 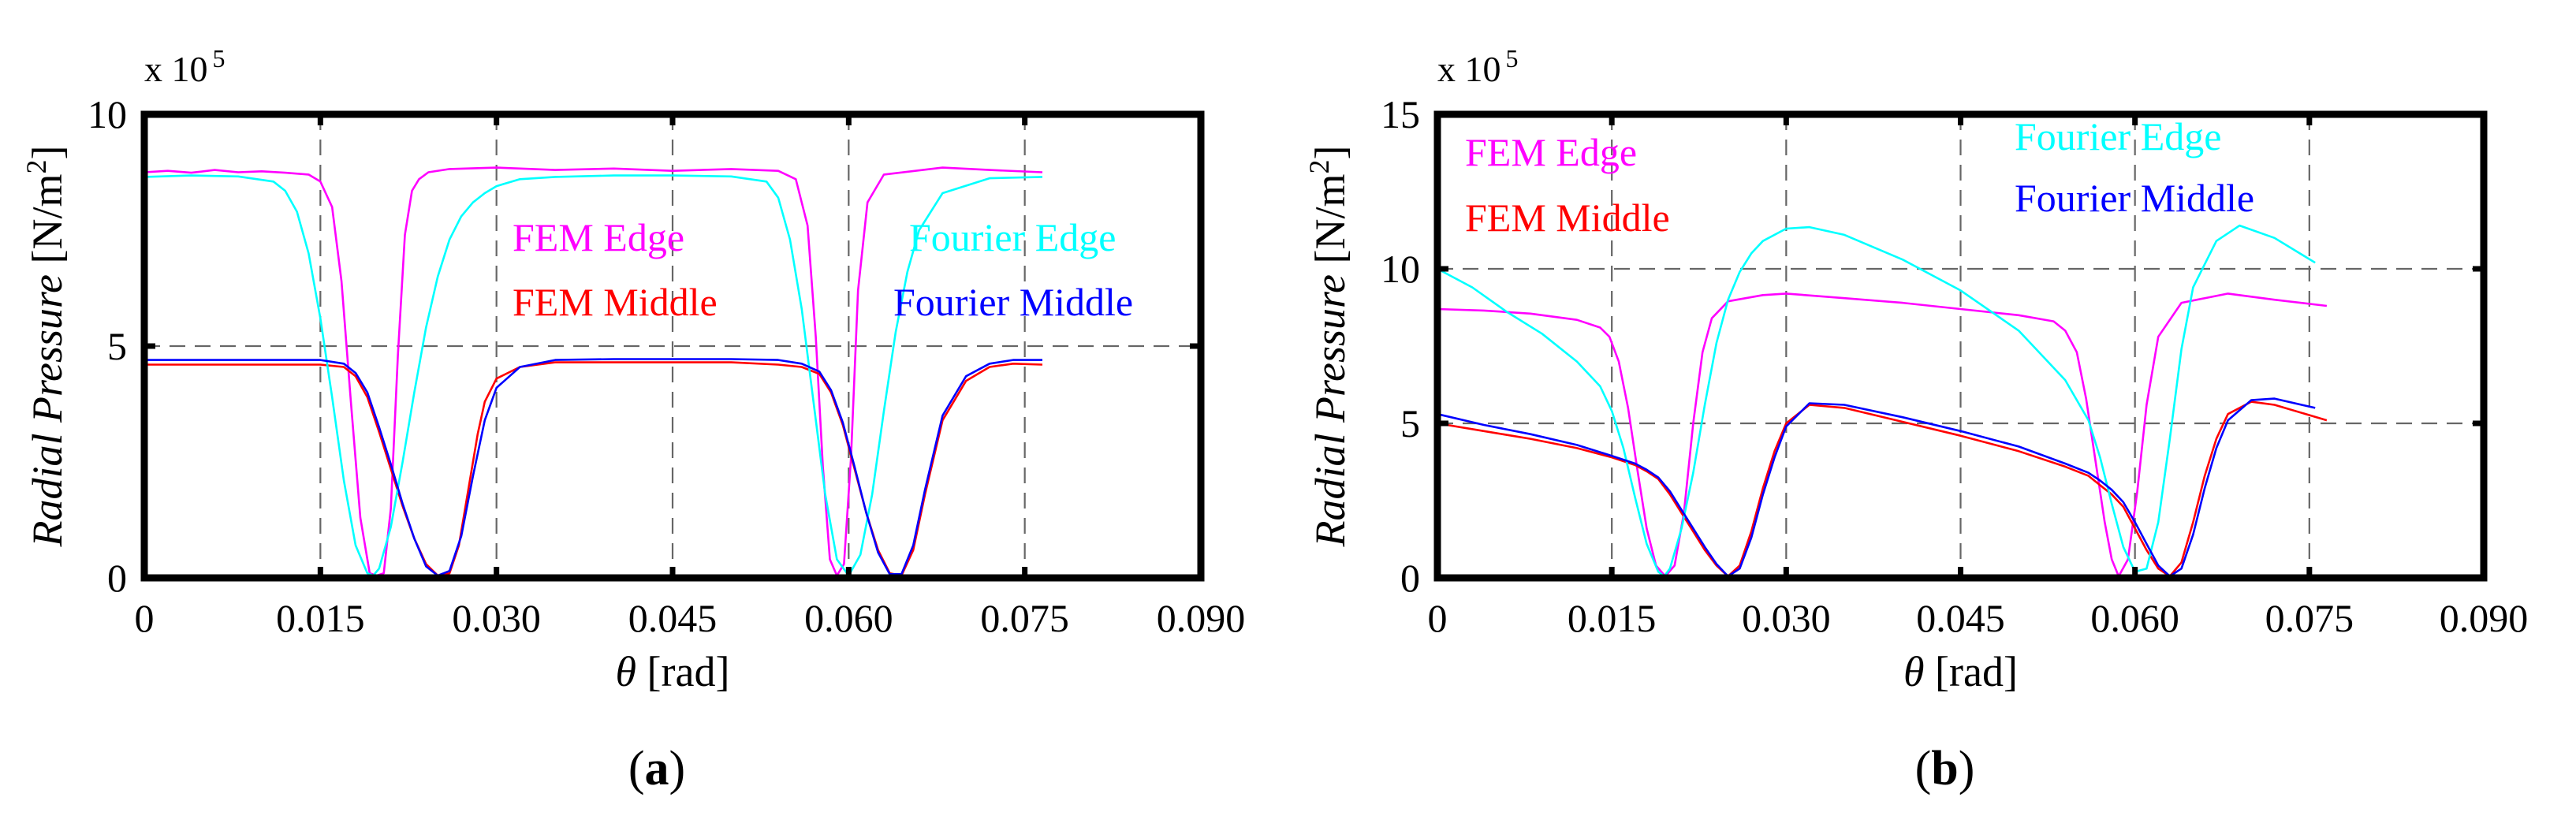 What do you see at coordinates (1613, 618) in the screenshot?
I see `x-tick-label-b-1: 0.015` at bounding box center [1613, 618].